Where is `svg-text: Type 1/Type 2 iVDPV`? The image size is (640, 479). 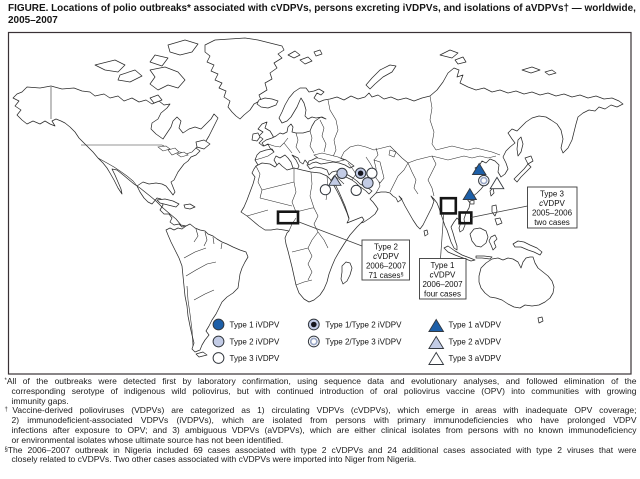 svg-text: Type 1/Type 2 iVDPV is located at coordinates (363, 325).